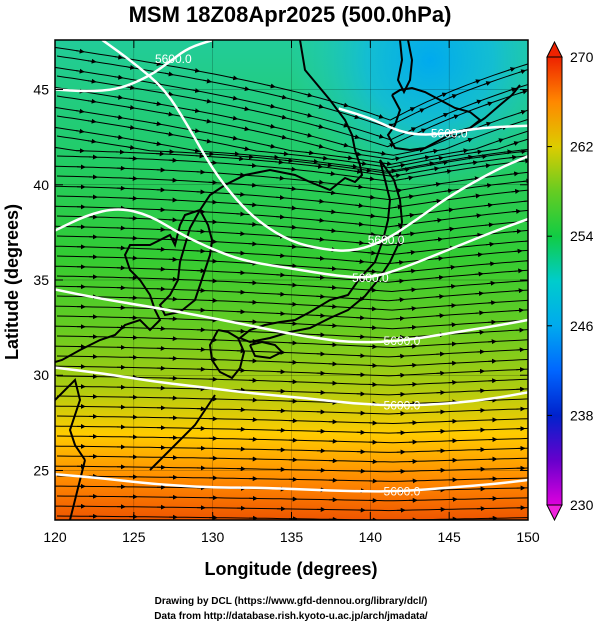  What do you see at coordinates (290, 14) in the screenshot?
I see `chart-title: MSM 18Z08Apr2025 (500.0hPa)` at bounding box center [290, 14].